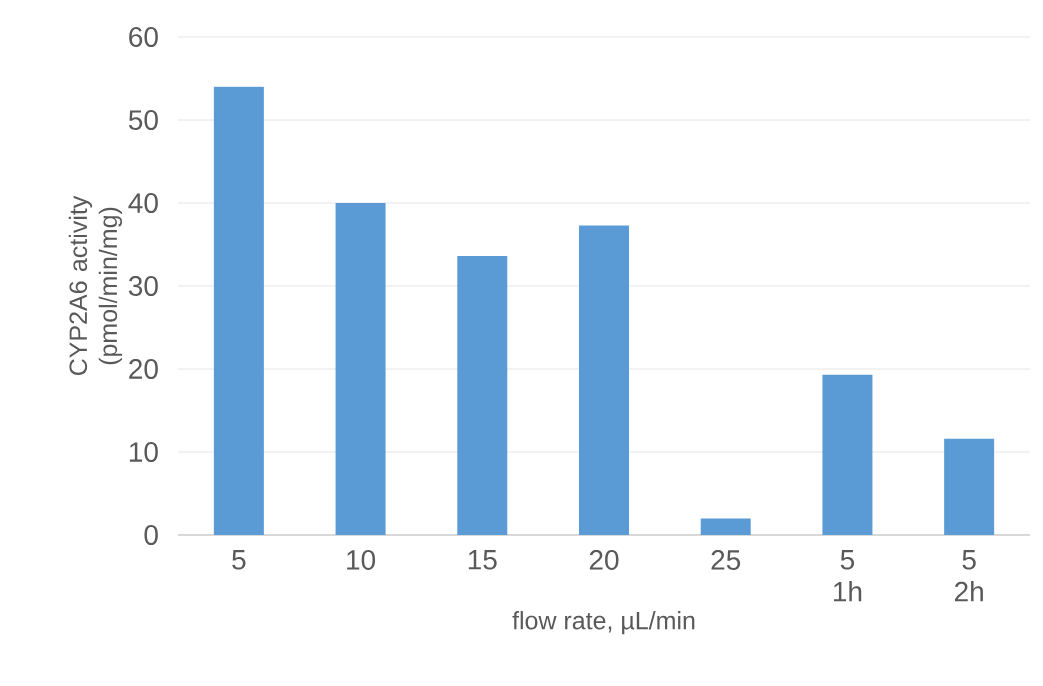  I want to click on y-tick-label: 50, so click(143, 120).